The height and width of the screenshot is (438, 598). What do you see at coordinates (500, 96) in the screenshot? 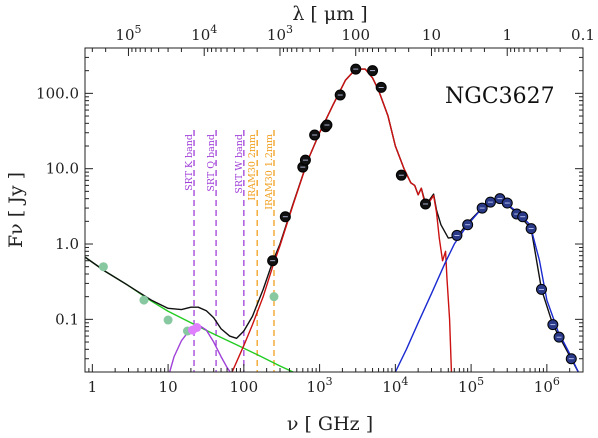
I see `object-name-label: NGC3627` at bounding box center [500, 96].